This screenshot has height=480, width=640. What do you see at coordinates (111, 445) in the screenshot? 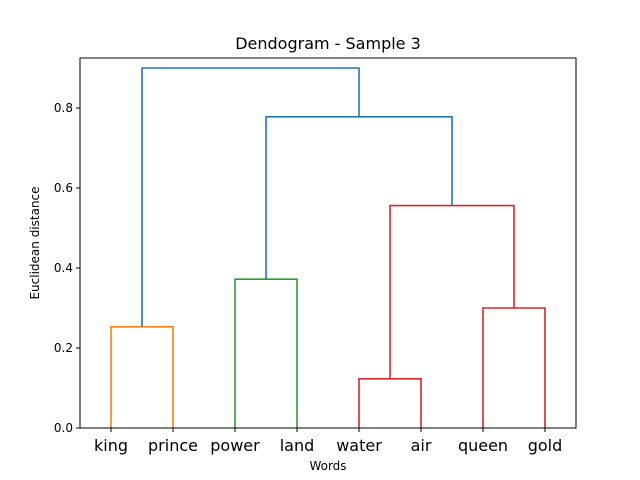
I see `leaf-label: king` at bounding box center [111, 445].